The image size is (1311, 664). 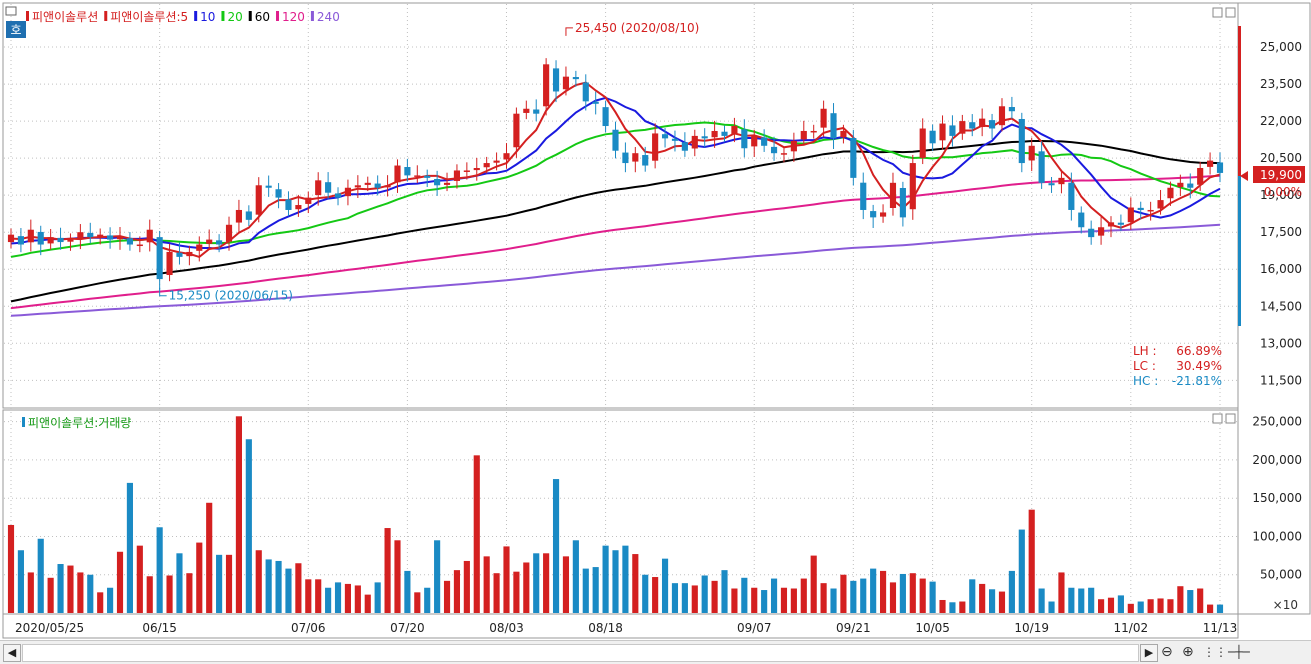 I want to click on legend-label: 피앤이솔루션, so click(x=65, y=17).